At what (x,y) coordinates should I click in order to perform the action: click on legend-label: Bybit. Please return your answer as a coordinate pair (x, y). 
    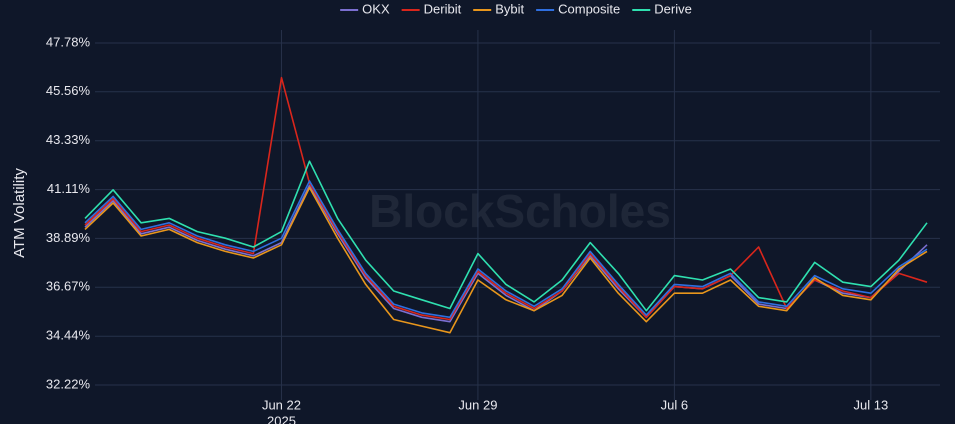
    Looking at the image, I should click on (509, 8).